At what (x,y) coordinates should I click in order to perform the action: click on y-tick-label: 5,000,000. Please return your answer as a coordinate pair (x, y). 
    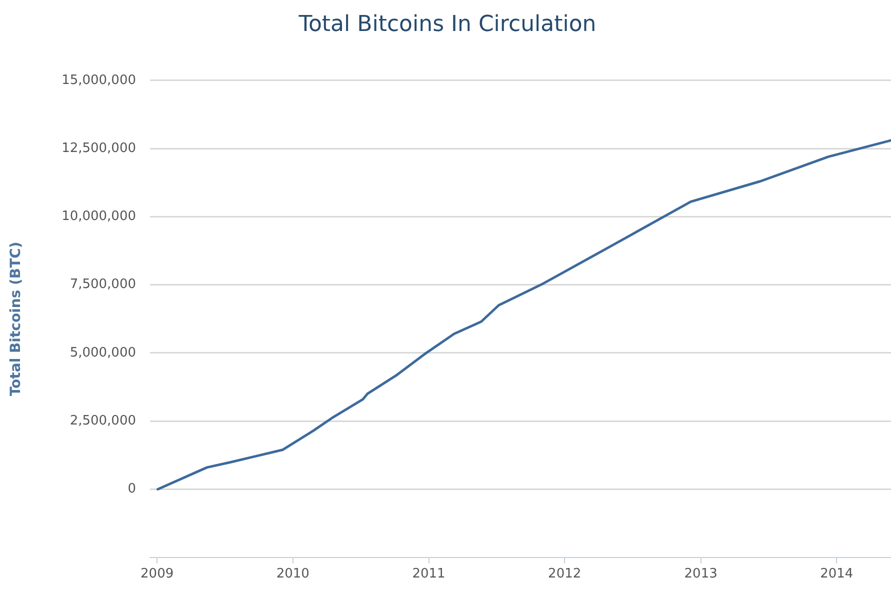
    Looking at the image, I should click on (103, 352).